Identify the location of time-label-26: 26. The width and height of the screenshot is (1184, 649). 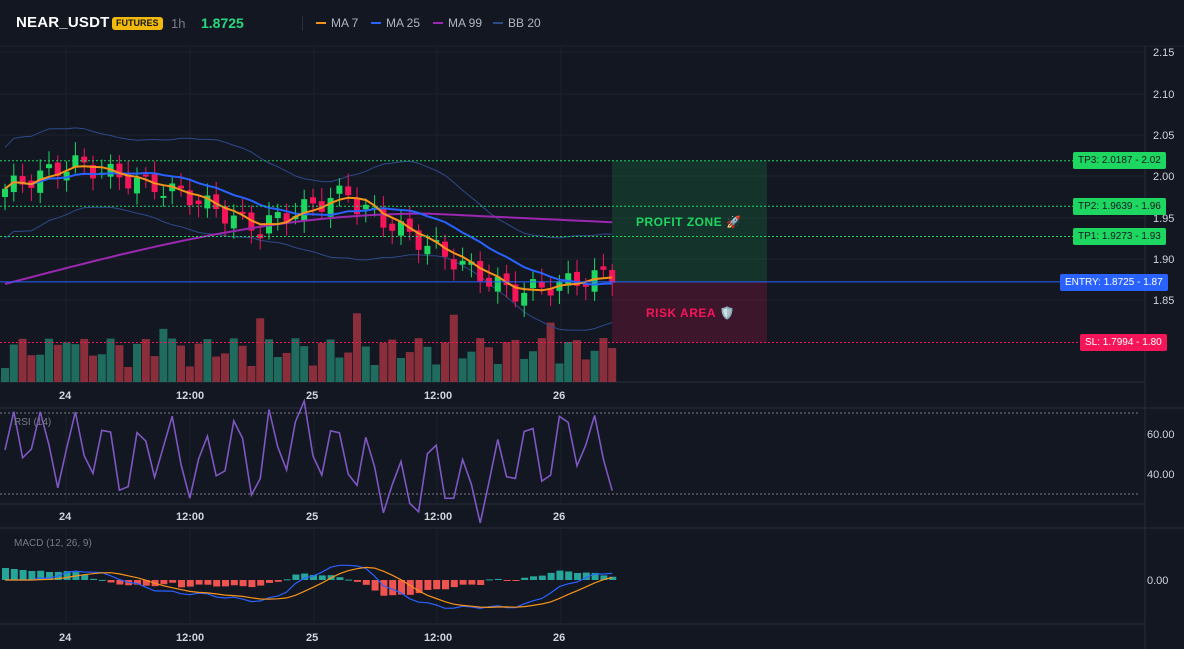
(559, 396).